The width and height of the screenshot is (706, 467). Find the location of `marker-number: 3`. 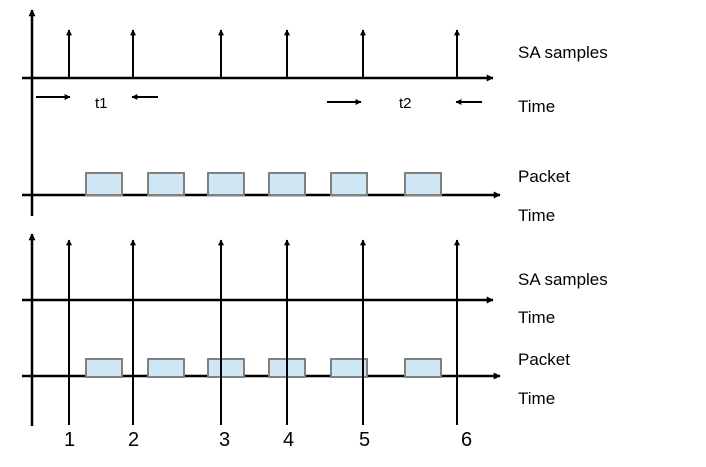

marker-number: 3 is located at coordinates (224, 440).